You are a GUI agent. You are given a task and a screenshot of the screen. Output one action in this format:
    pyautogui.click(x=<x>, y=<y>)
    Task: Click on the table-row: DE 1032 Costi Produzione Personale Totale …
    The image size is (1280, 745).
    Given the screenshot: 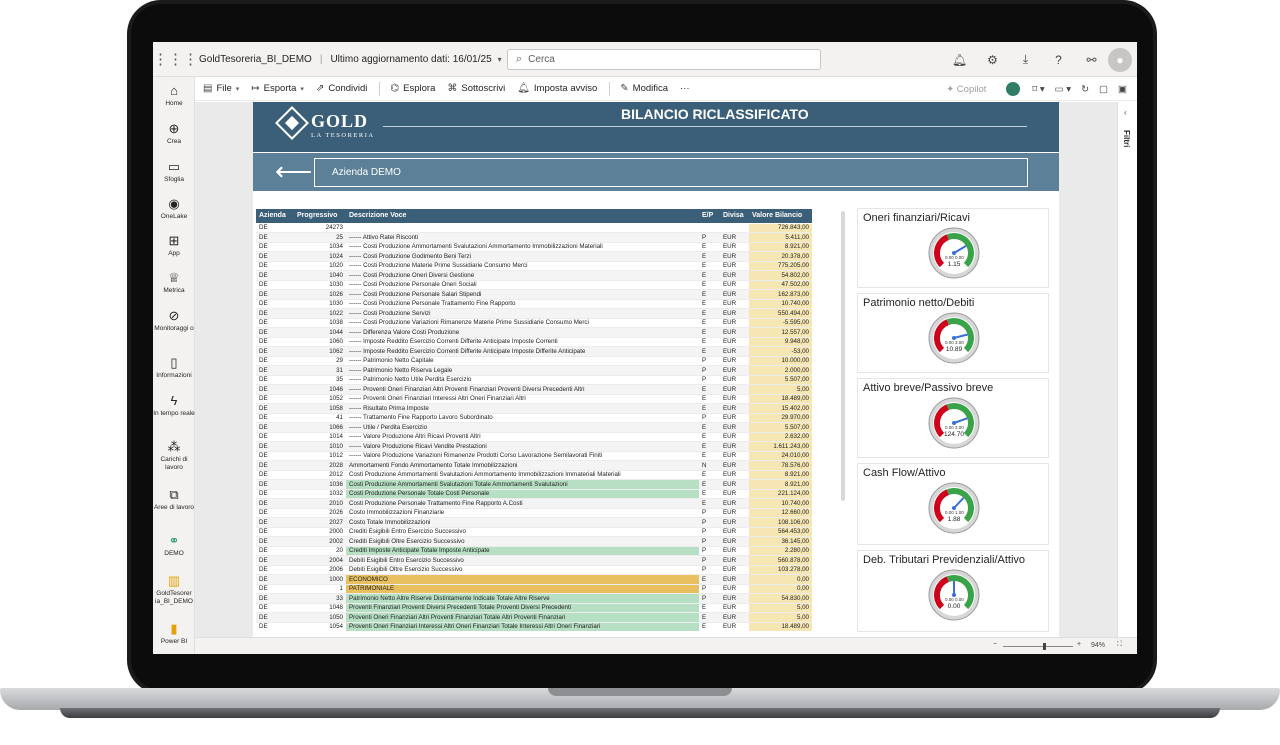 What is the action you would take?
    pyautogui.click(x=534, y=494)
    